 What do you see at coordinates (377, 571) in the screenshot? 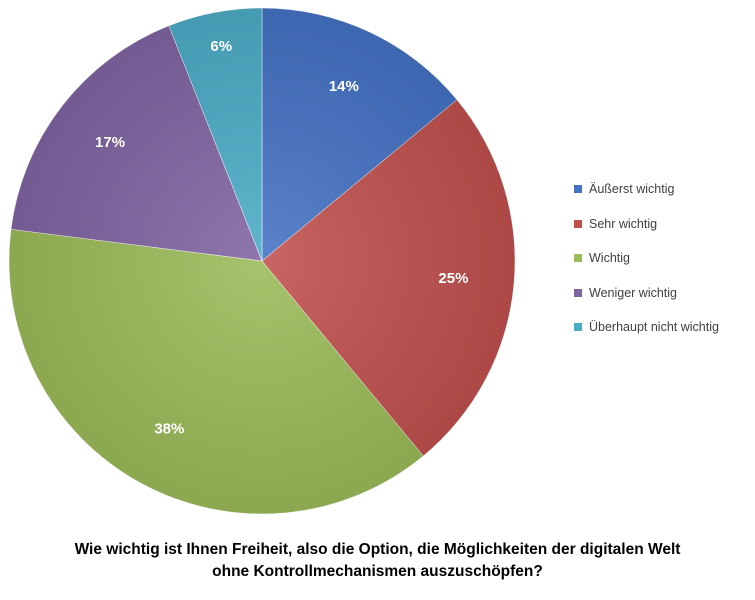
I see `chart-title-line-2: ohne Kontrollmechanismen auszuschöpfen?` at bounding box center [377, 571].